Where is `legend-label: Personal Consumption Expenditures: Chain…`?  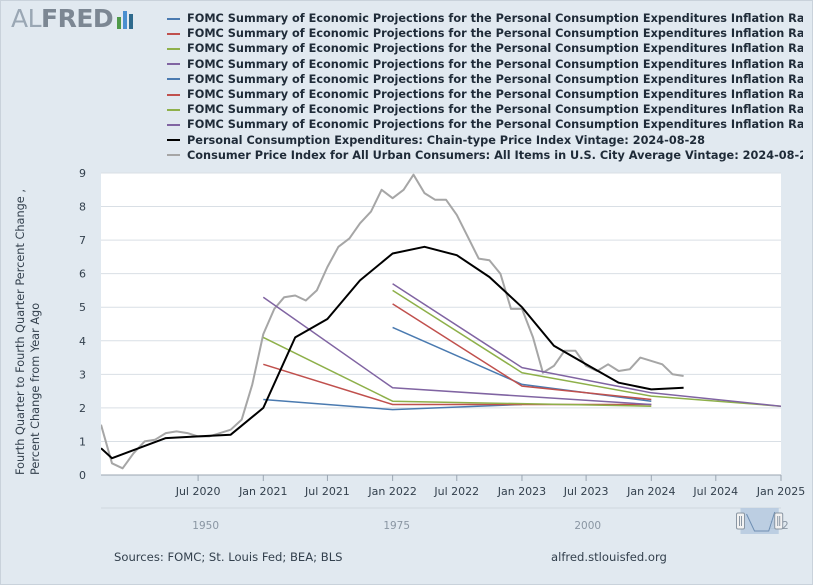
legend-label: Personal Consumption Expenditures: Chain… is located at coordinates (446, 140).